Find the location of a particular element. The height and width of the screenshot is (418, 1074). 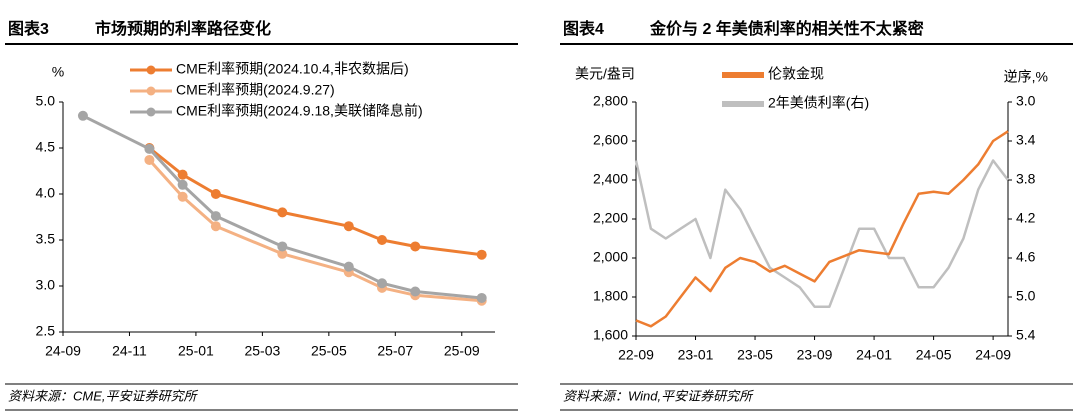

figure-label: 图表3 is located at coordinates (28, 28).